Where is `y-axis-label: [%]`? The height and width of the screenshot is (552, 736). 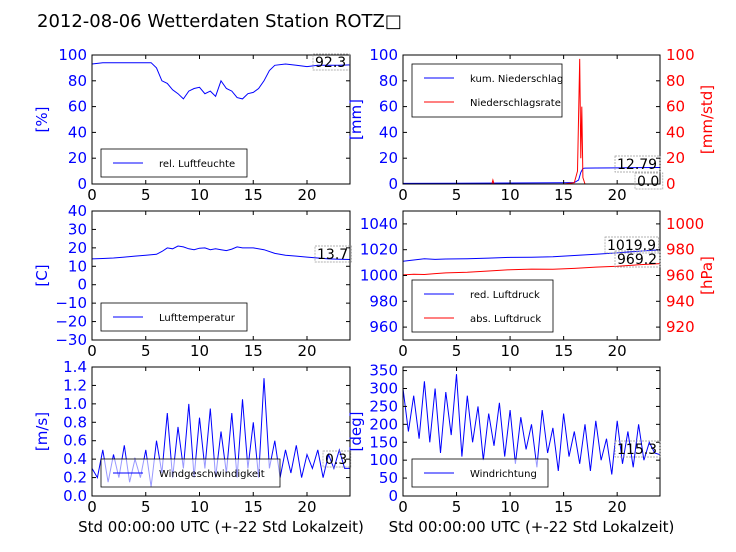
y-axis-label: [%] is located at coordinates (42, 120).